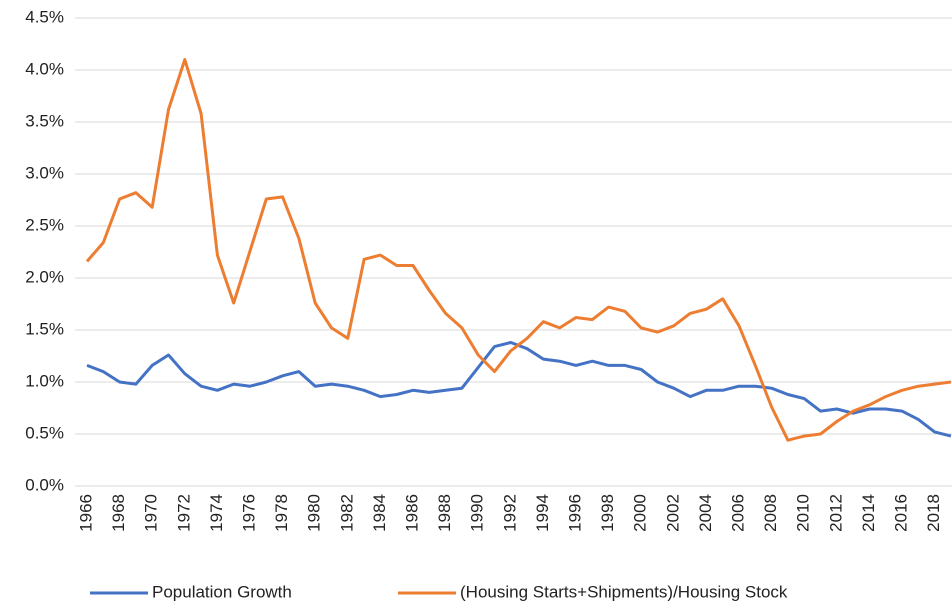 The image size is (952, 613). Describe the element at coordinates (607, 513) in the screenshot. I see `x-tick-label: 1998` at that location.